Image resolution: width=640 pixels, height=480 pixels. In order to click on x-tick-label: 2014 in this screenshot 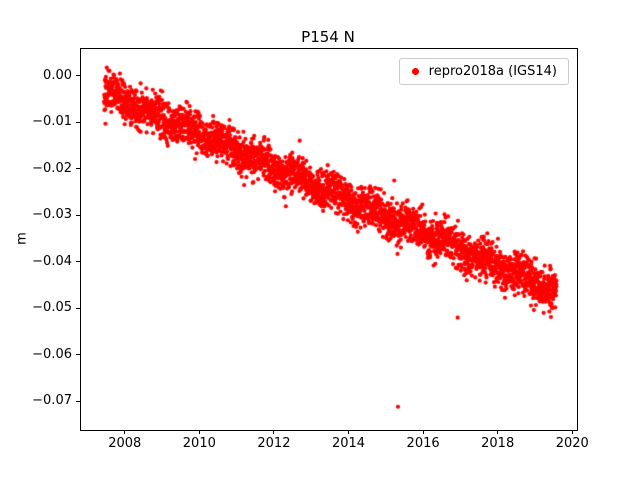, I will do `click(348, 443)`.